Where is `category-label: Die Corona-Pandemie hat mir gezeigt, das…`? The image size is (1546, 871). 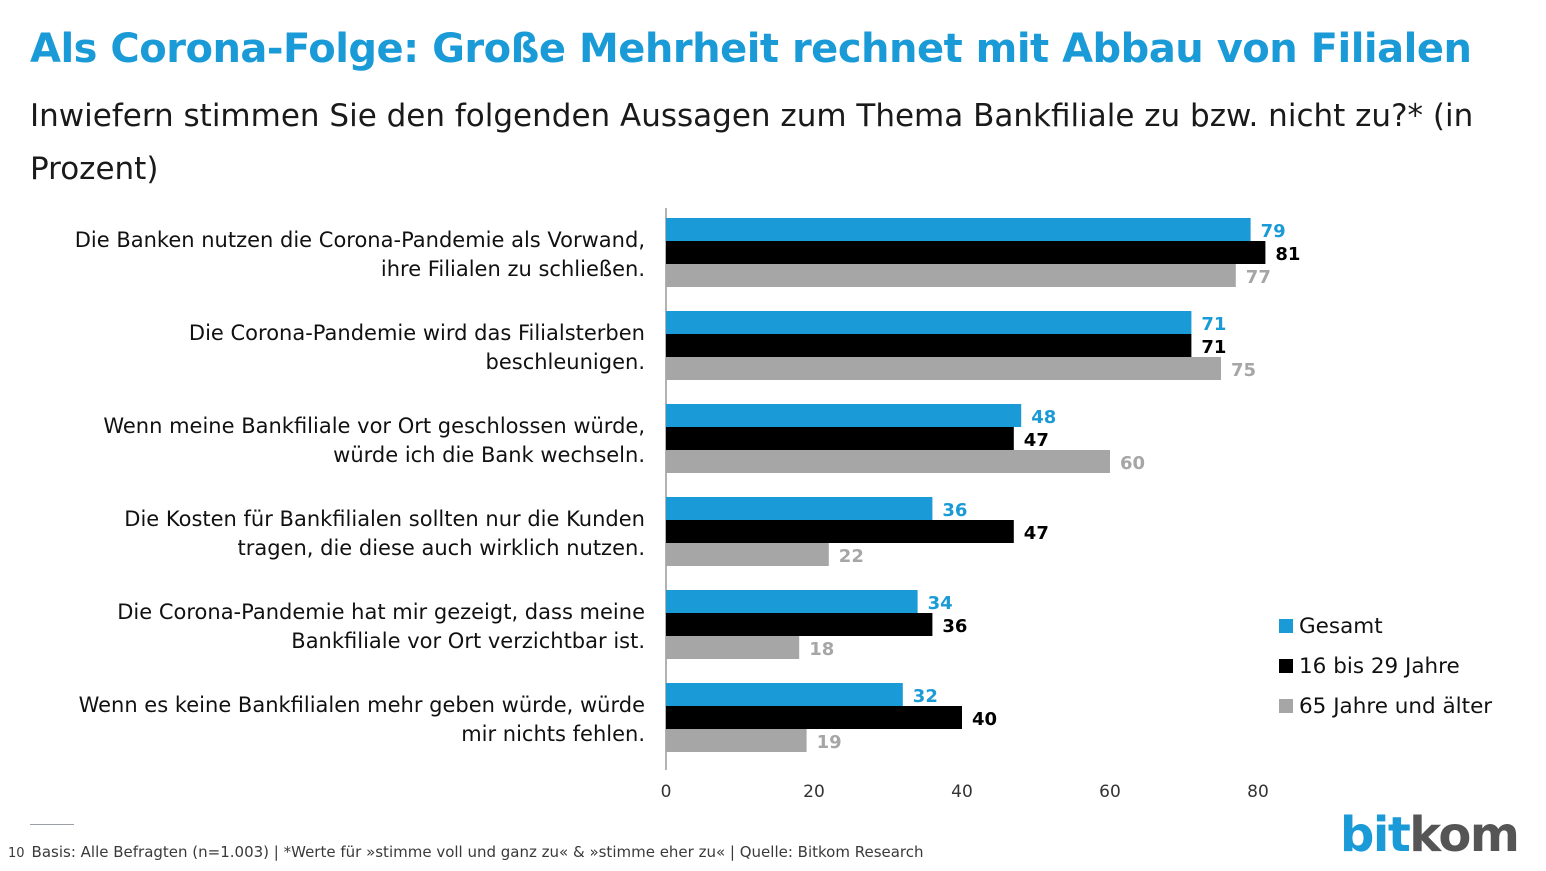 category-label: Die Corona-Pandemie hat mir gezeigt, das… is located at coordinates (337, 627).